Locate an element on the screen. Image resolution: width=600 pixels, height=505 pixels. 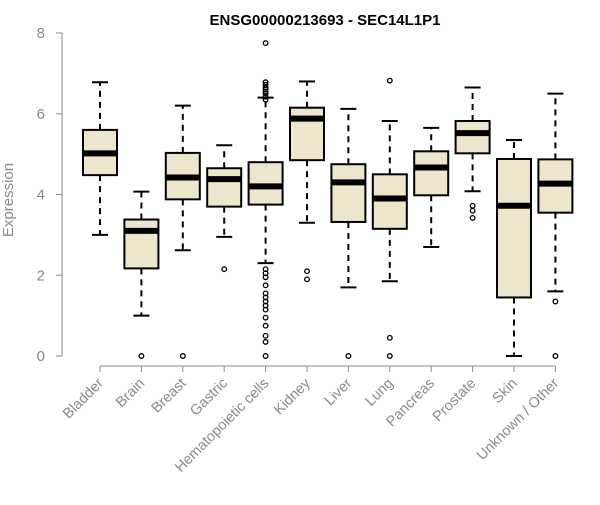
x-tick-label: Kidney is located at coordinates (292, 396).